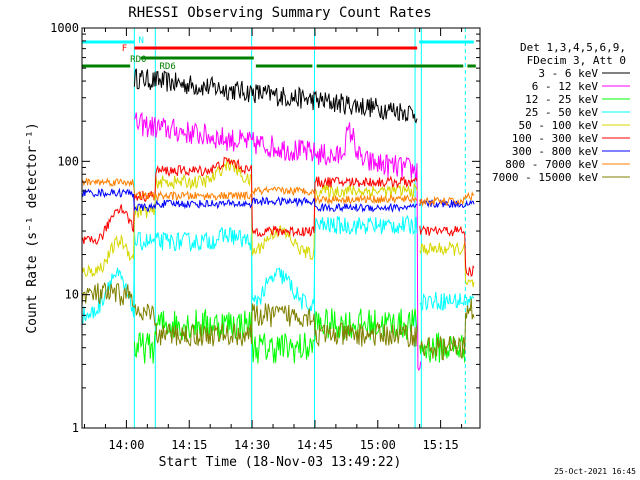 The width and height of the screenshot is (640, 480). What do you see at coordinates (64, 28) in the screenshot?
I see `y-tick-label: 1000` at bounding box center [64, 28].